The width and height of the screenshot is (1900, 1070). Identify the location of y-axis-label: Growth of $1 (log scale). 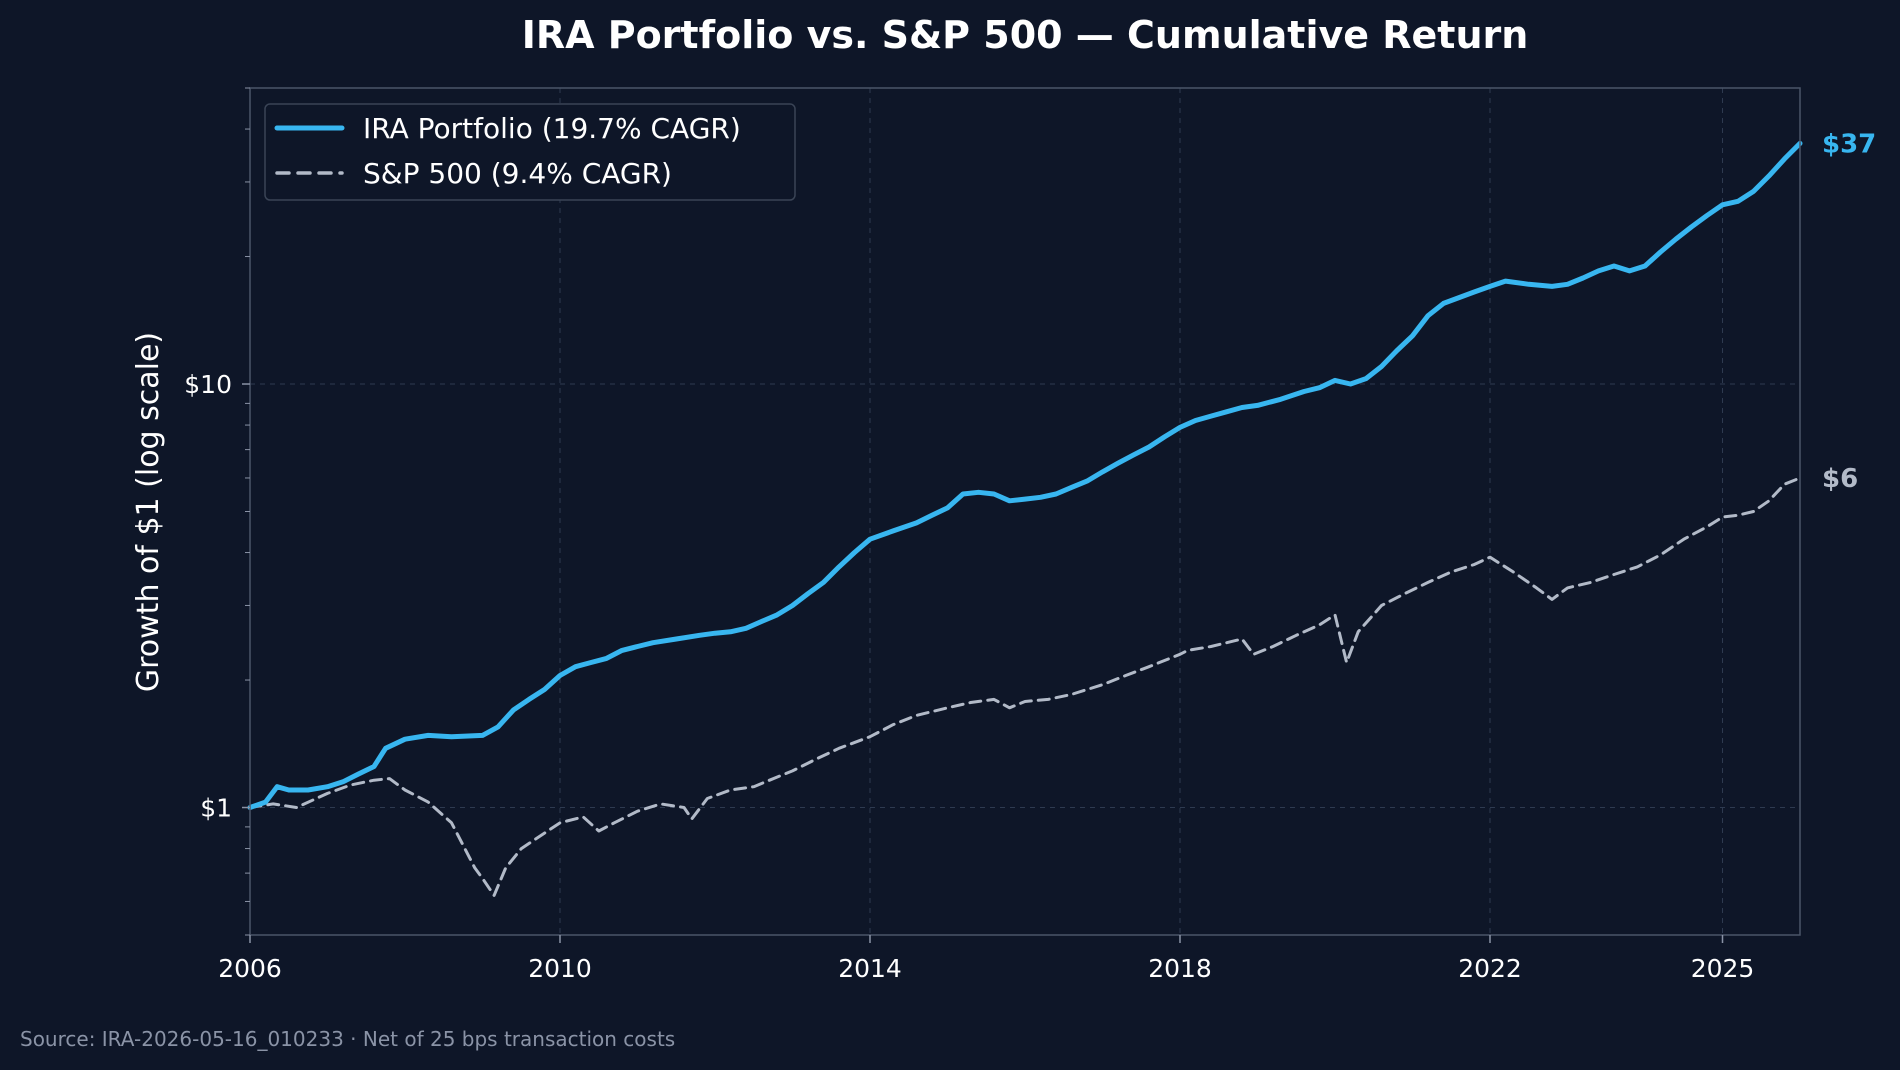
(148, 512).